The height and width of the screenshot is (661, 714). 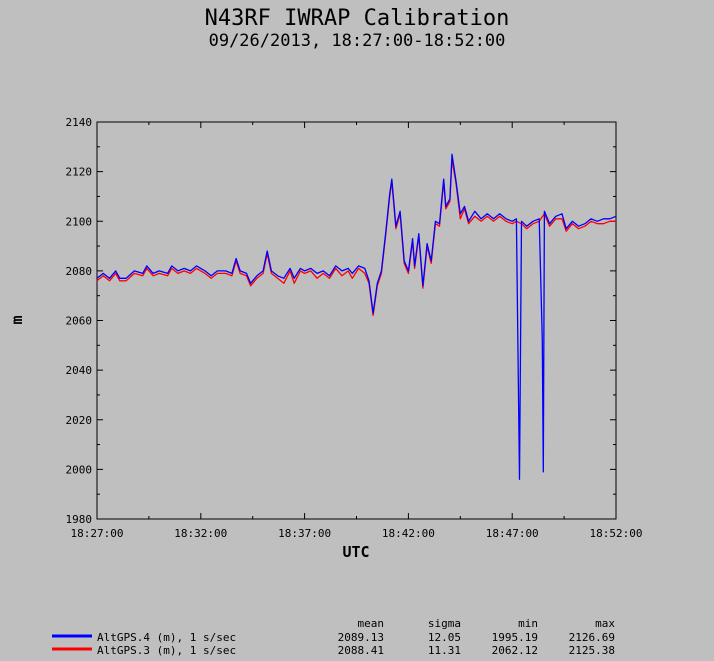 What do you see at coordinates (17, 319) in the screenshot?
I see `y-axis-title: m` at bounding box center [17, 319].